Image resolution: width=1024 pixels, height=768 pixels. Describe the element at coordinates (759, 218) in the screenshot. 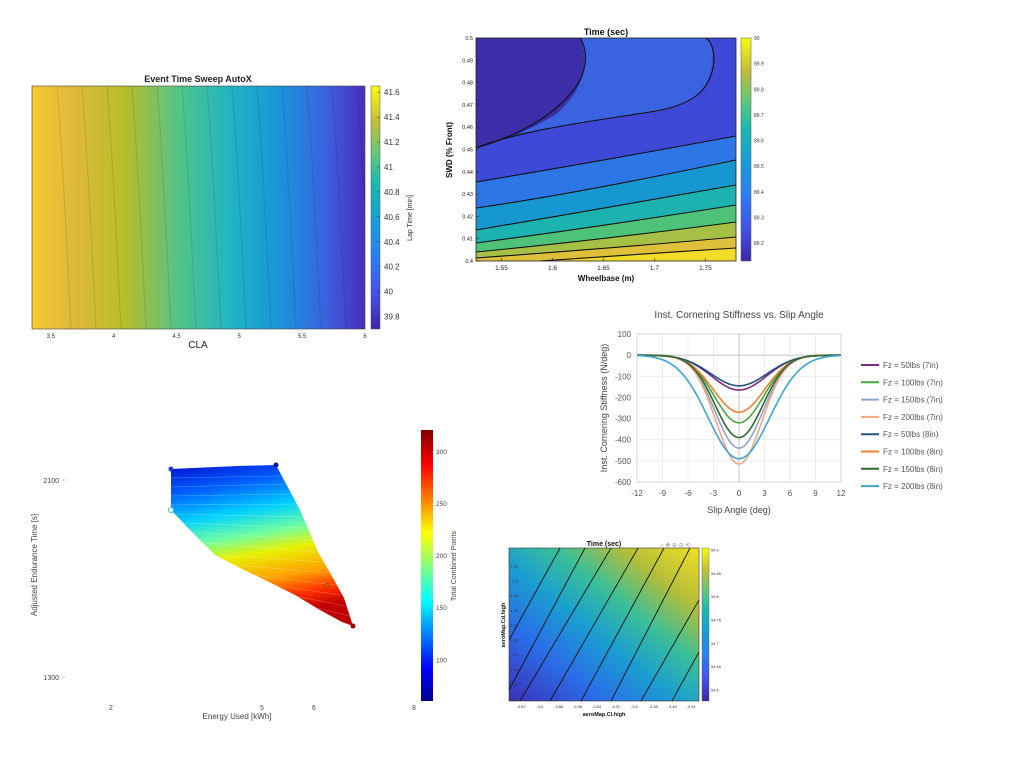

I see `chart2-colorbar-tick: 89.3` at that location.